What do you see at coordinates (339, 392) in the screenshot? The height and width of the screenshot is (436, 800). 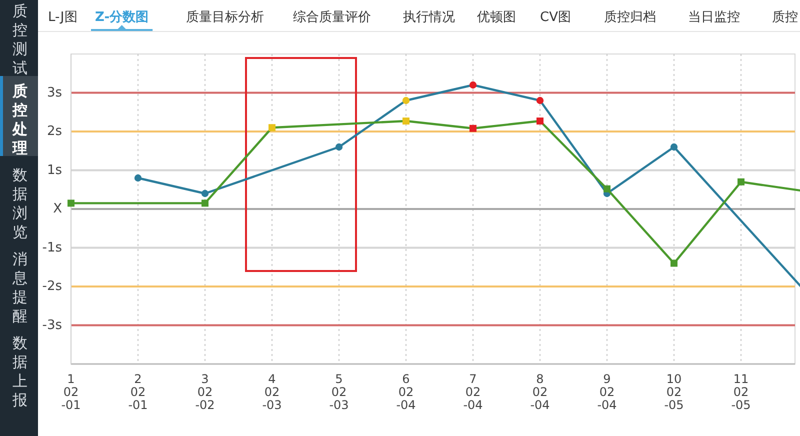 I see `x-tick-label: 5 02 -03` at bounding box center [339, 392].